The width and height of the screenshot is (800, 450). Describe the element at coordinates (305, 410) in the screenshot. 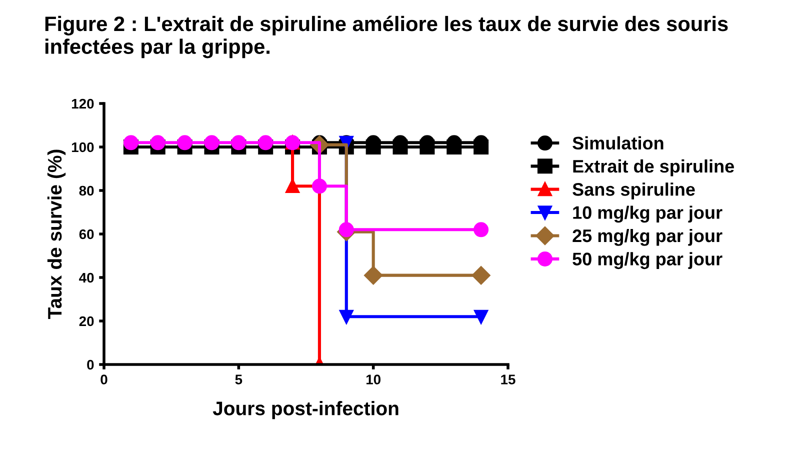

I see `x-axis-title: Jours post-infection` at that location.